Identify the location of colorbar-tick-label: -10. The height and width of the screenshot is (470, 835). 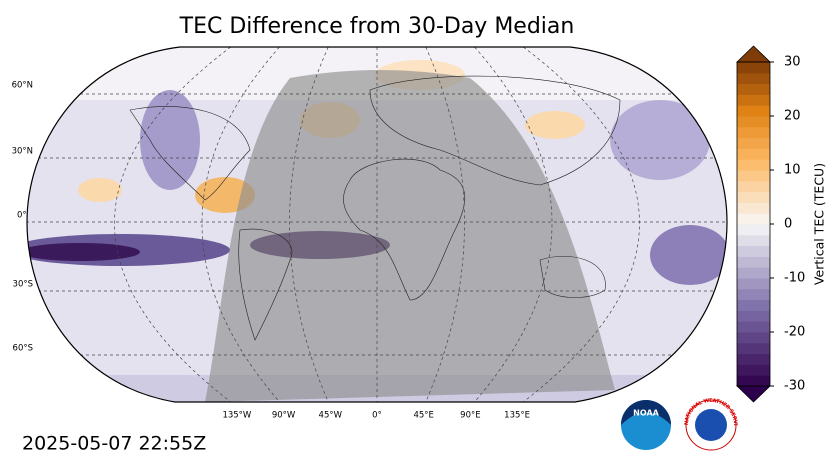
(794, 278).